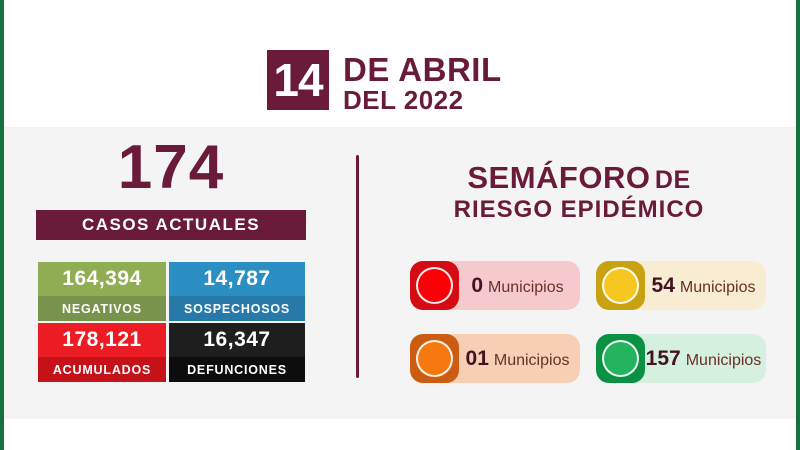 Image resolution: width=800 pixels, height=450 pixels. What do you see at coordinates (102, 308) in the screenshot?
I see `stat-negativos-label: NEGATIVOS` at bounding box center [102, 308].